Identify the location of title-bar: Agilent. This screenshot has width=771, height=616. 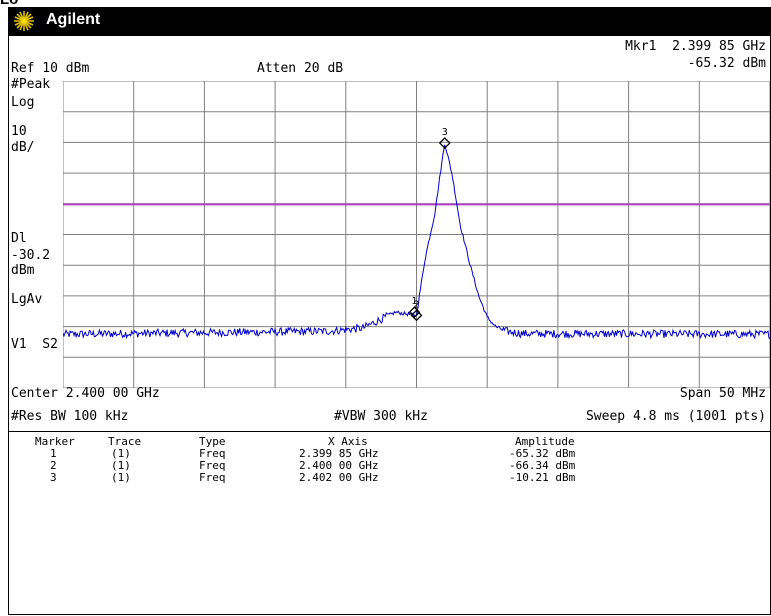
(389, 21).